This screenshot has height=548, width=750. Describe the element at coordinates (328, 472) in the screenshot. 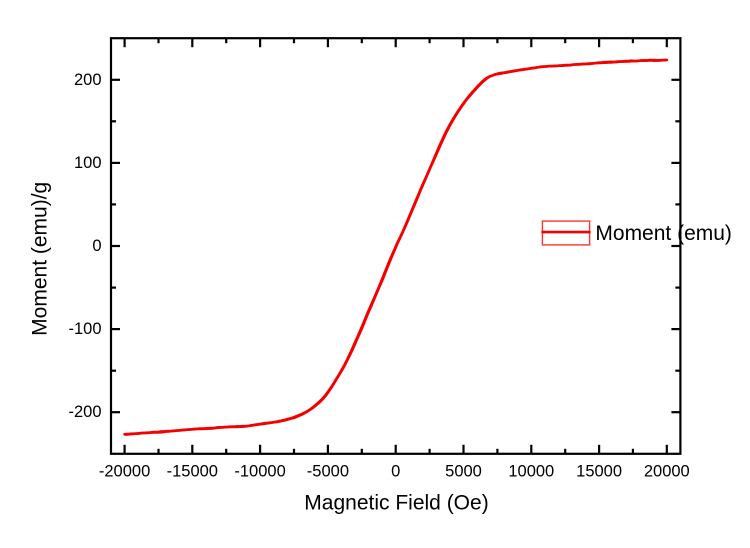

I see `svg-text: -5000` at that location.